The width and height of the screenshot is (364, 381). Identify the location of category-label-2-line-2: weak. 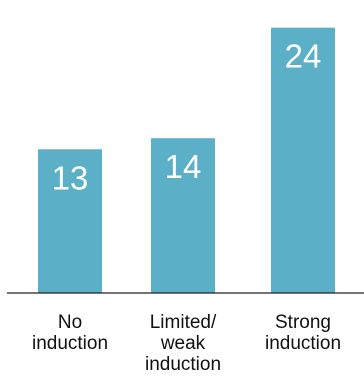
(183, 343).